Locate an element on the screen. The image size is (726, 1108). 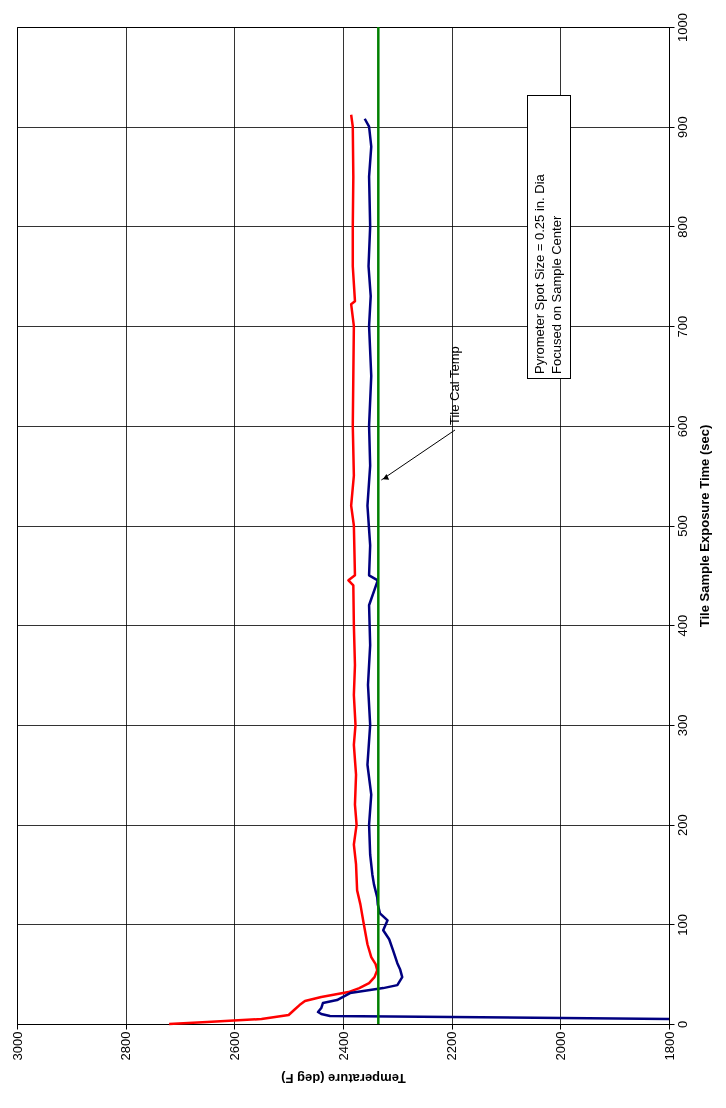
x-axis-title: Temperature (deg F) is located at coordinates (343, 1079).